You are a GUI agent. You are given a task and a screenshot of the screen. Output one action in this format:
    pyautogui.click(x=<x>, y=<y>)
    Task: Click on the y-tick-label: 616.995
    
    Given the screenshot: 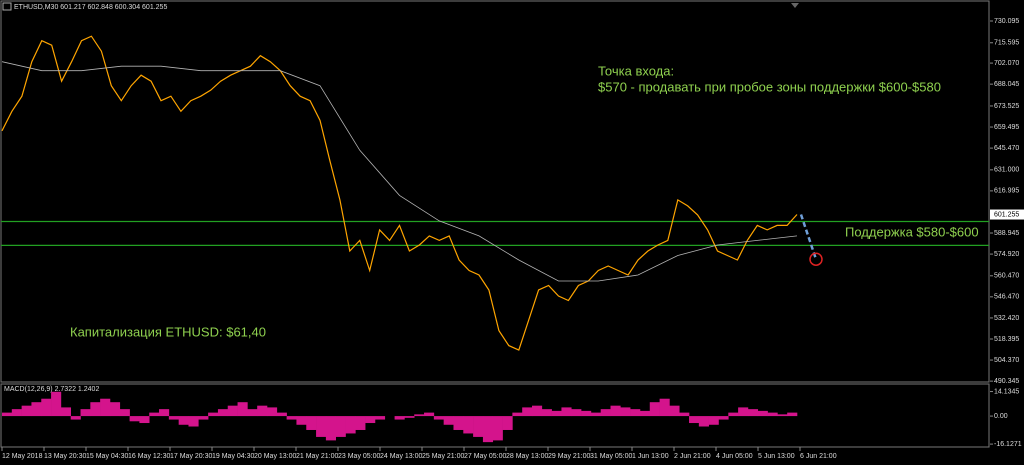 What is the action you would take?
    pyautogui.click(x=1006, y=191)
    